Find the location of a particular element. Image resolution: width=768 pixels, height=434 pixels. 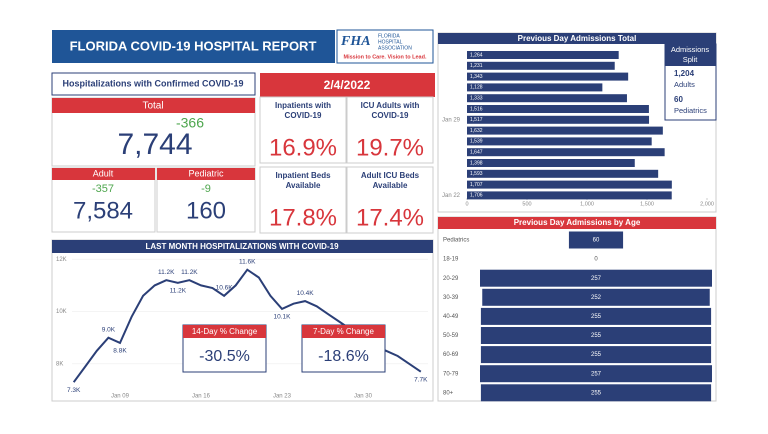

annotation-value: -30.5% is located at coordinates (224, 356).